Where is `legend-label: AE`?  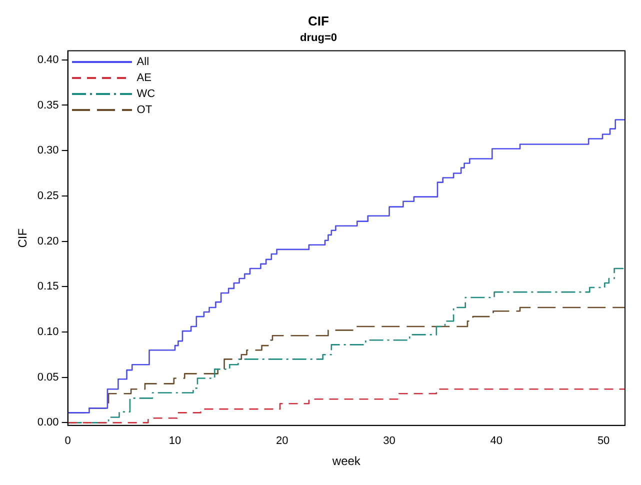
legend-label: AE is located at coordinates (144, 78).